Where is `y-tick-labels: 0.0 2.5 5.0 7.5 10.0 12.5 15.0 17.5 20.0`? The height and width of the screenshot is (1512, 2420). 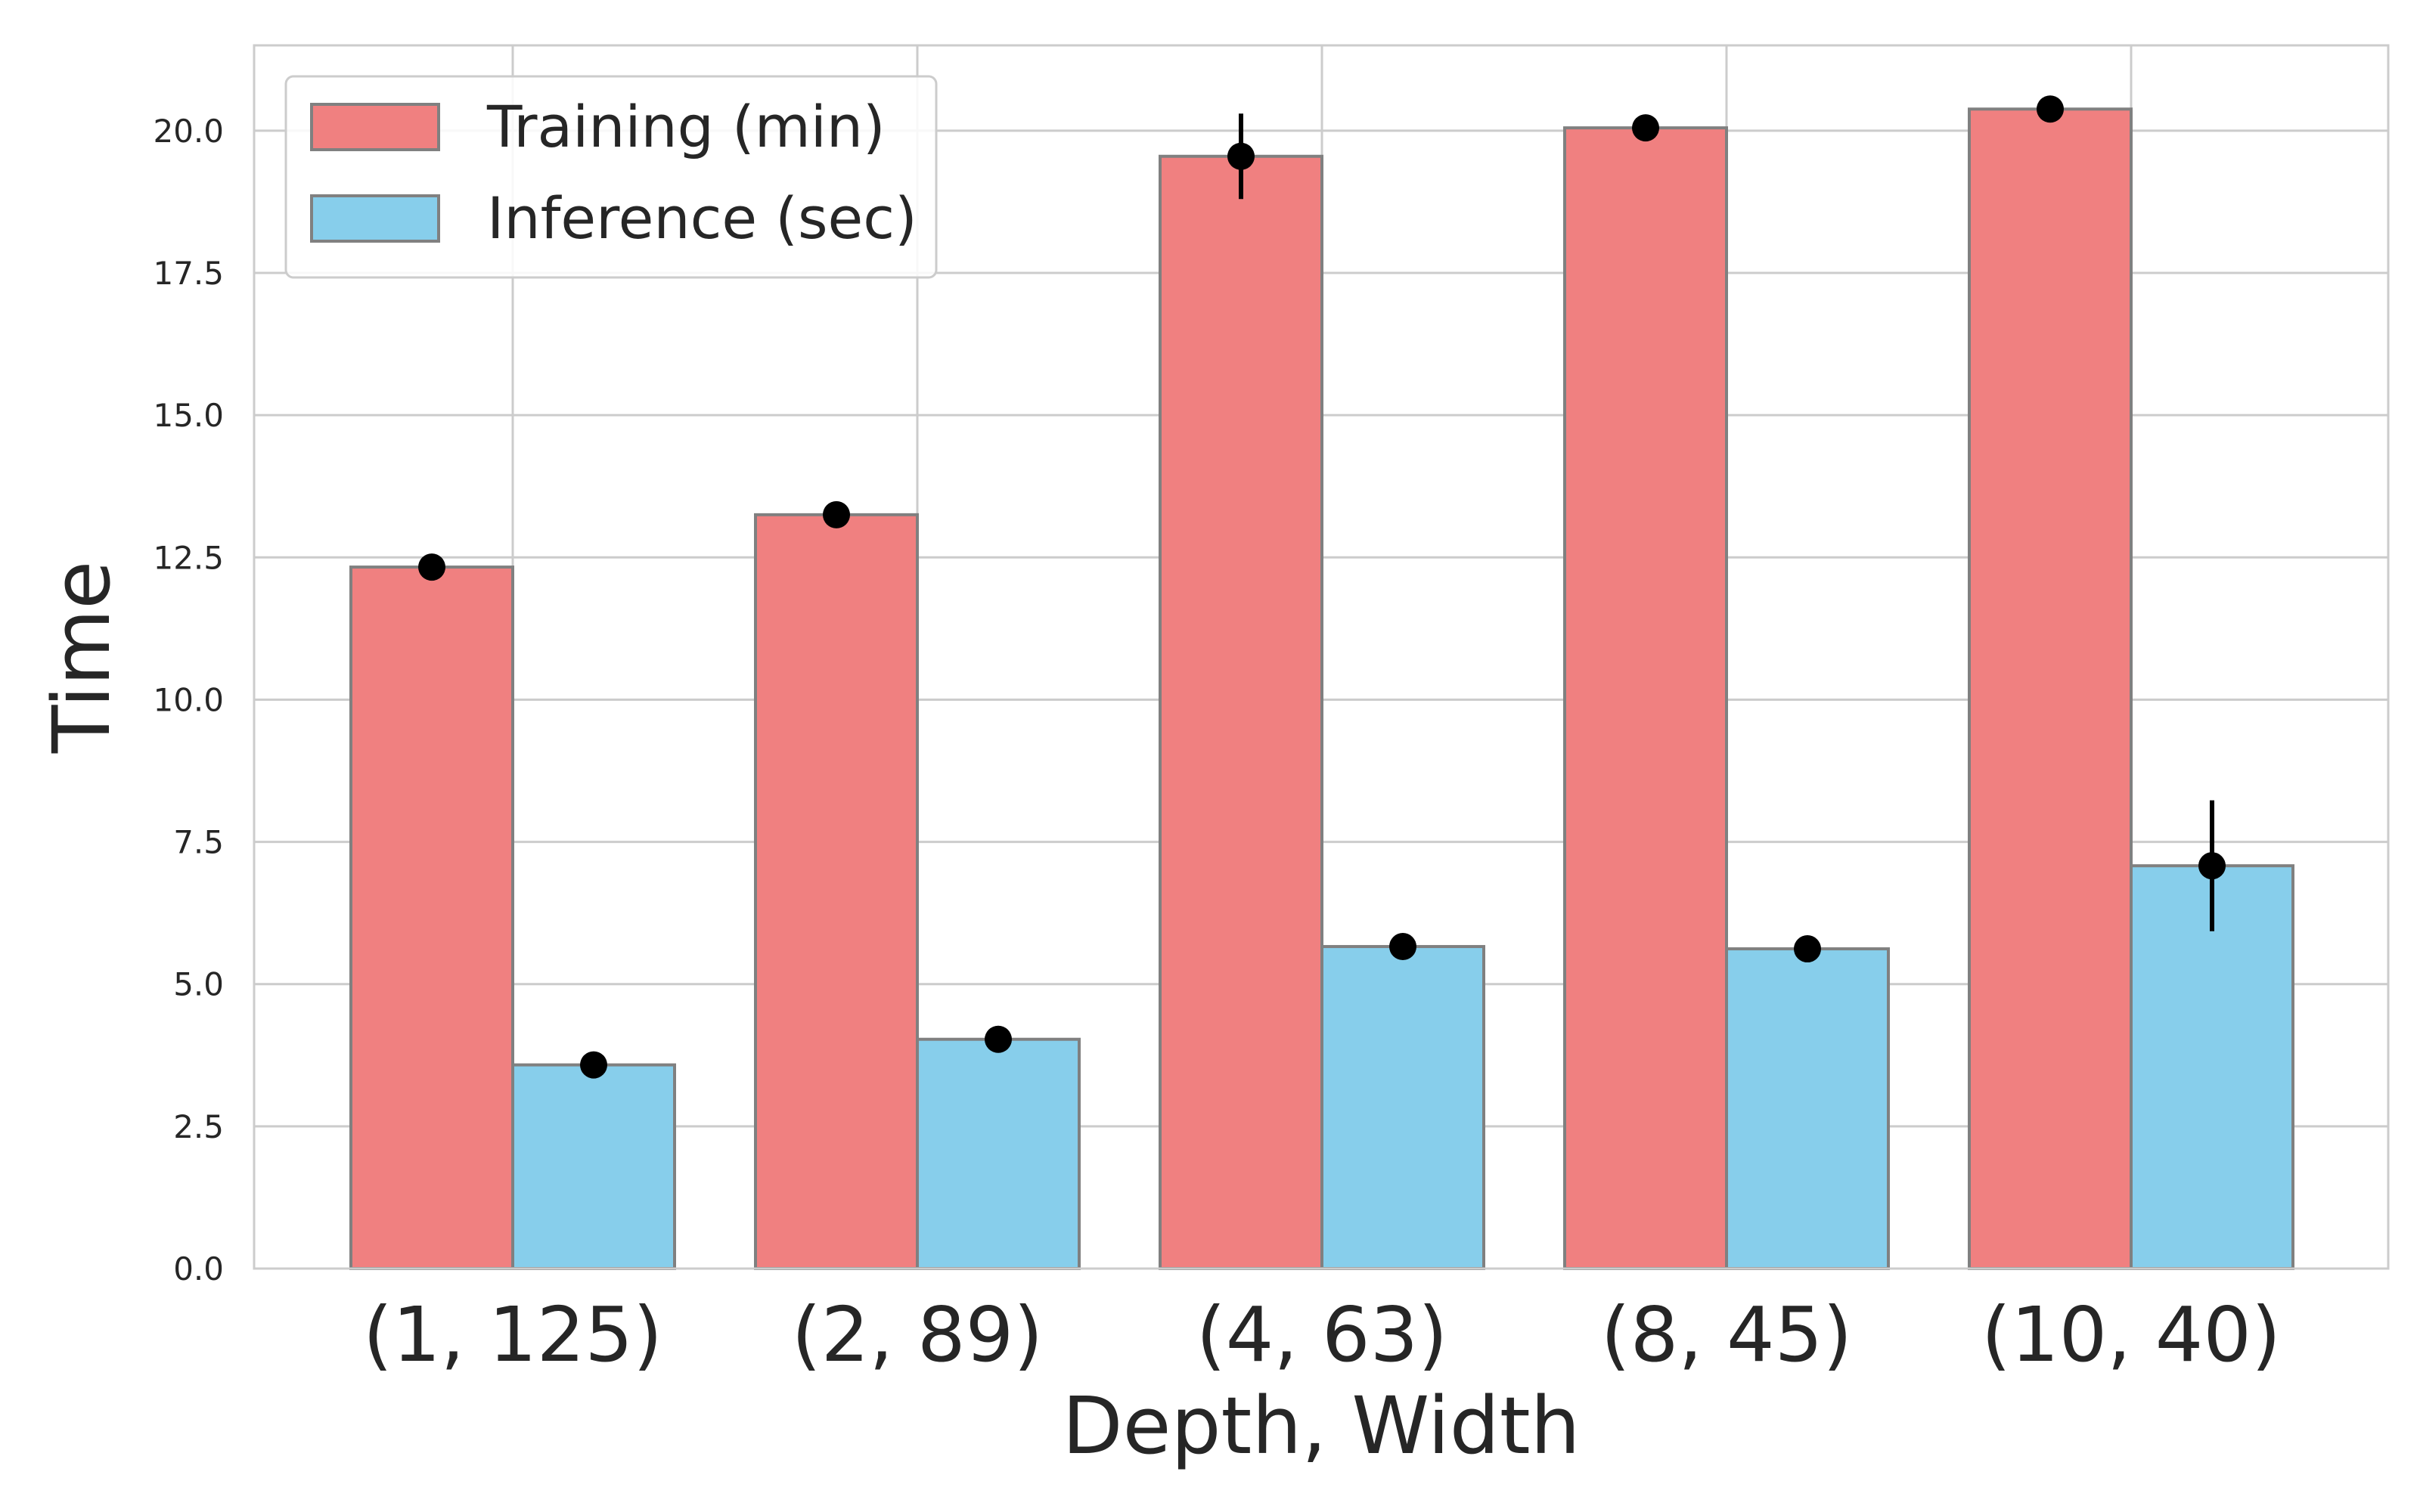
y-tick-labels: 0.0 2.5 5.0 7.5 10.0 12.5 15.0 17.5 20.0 is located at coordinates (188, 700).